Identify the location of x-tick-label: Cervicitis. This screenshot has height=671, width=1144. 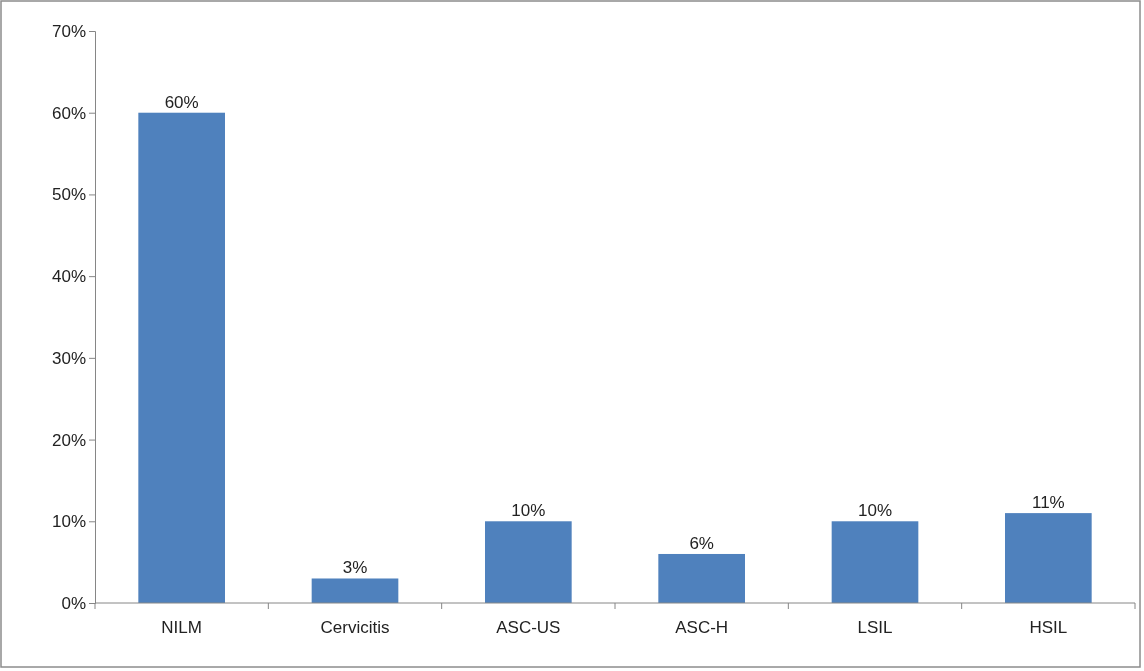
(355, 627).